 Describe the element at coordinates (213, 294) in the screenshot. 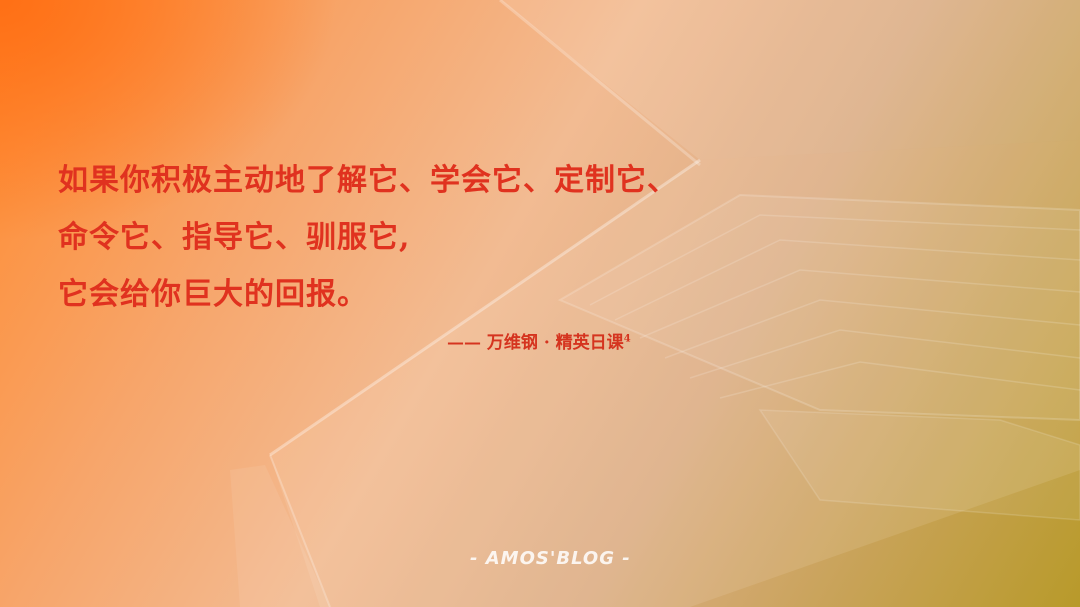

I see `quote-line-3: 它会给你巨大的回报。` at that location.